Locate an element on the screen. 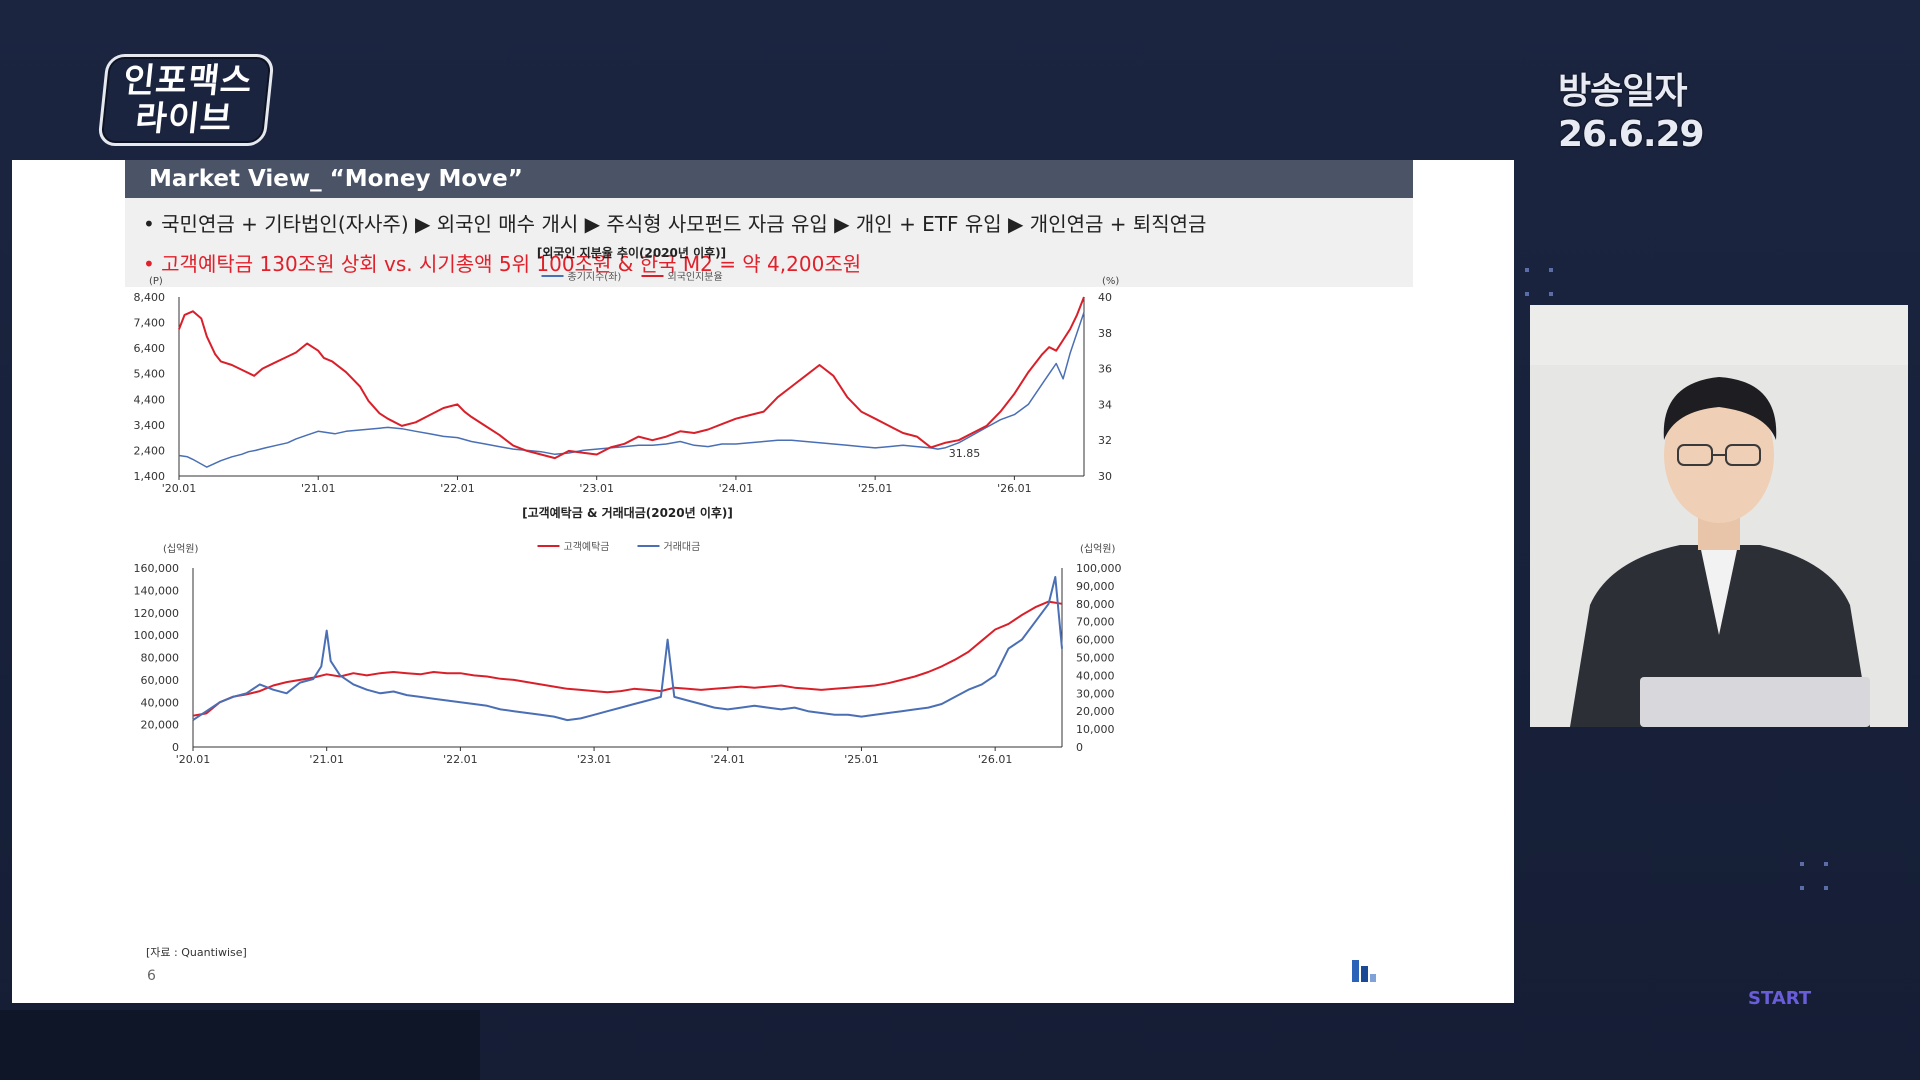 The height and width of the screenshot is (1080, 1920). right-tick-label: 38 is located at coordinates (1105, 333).